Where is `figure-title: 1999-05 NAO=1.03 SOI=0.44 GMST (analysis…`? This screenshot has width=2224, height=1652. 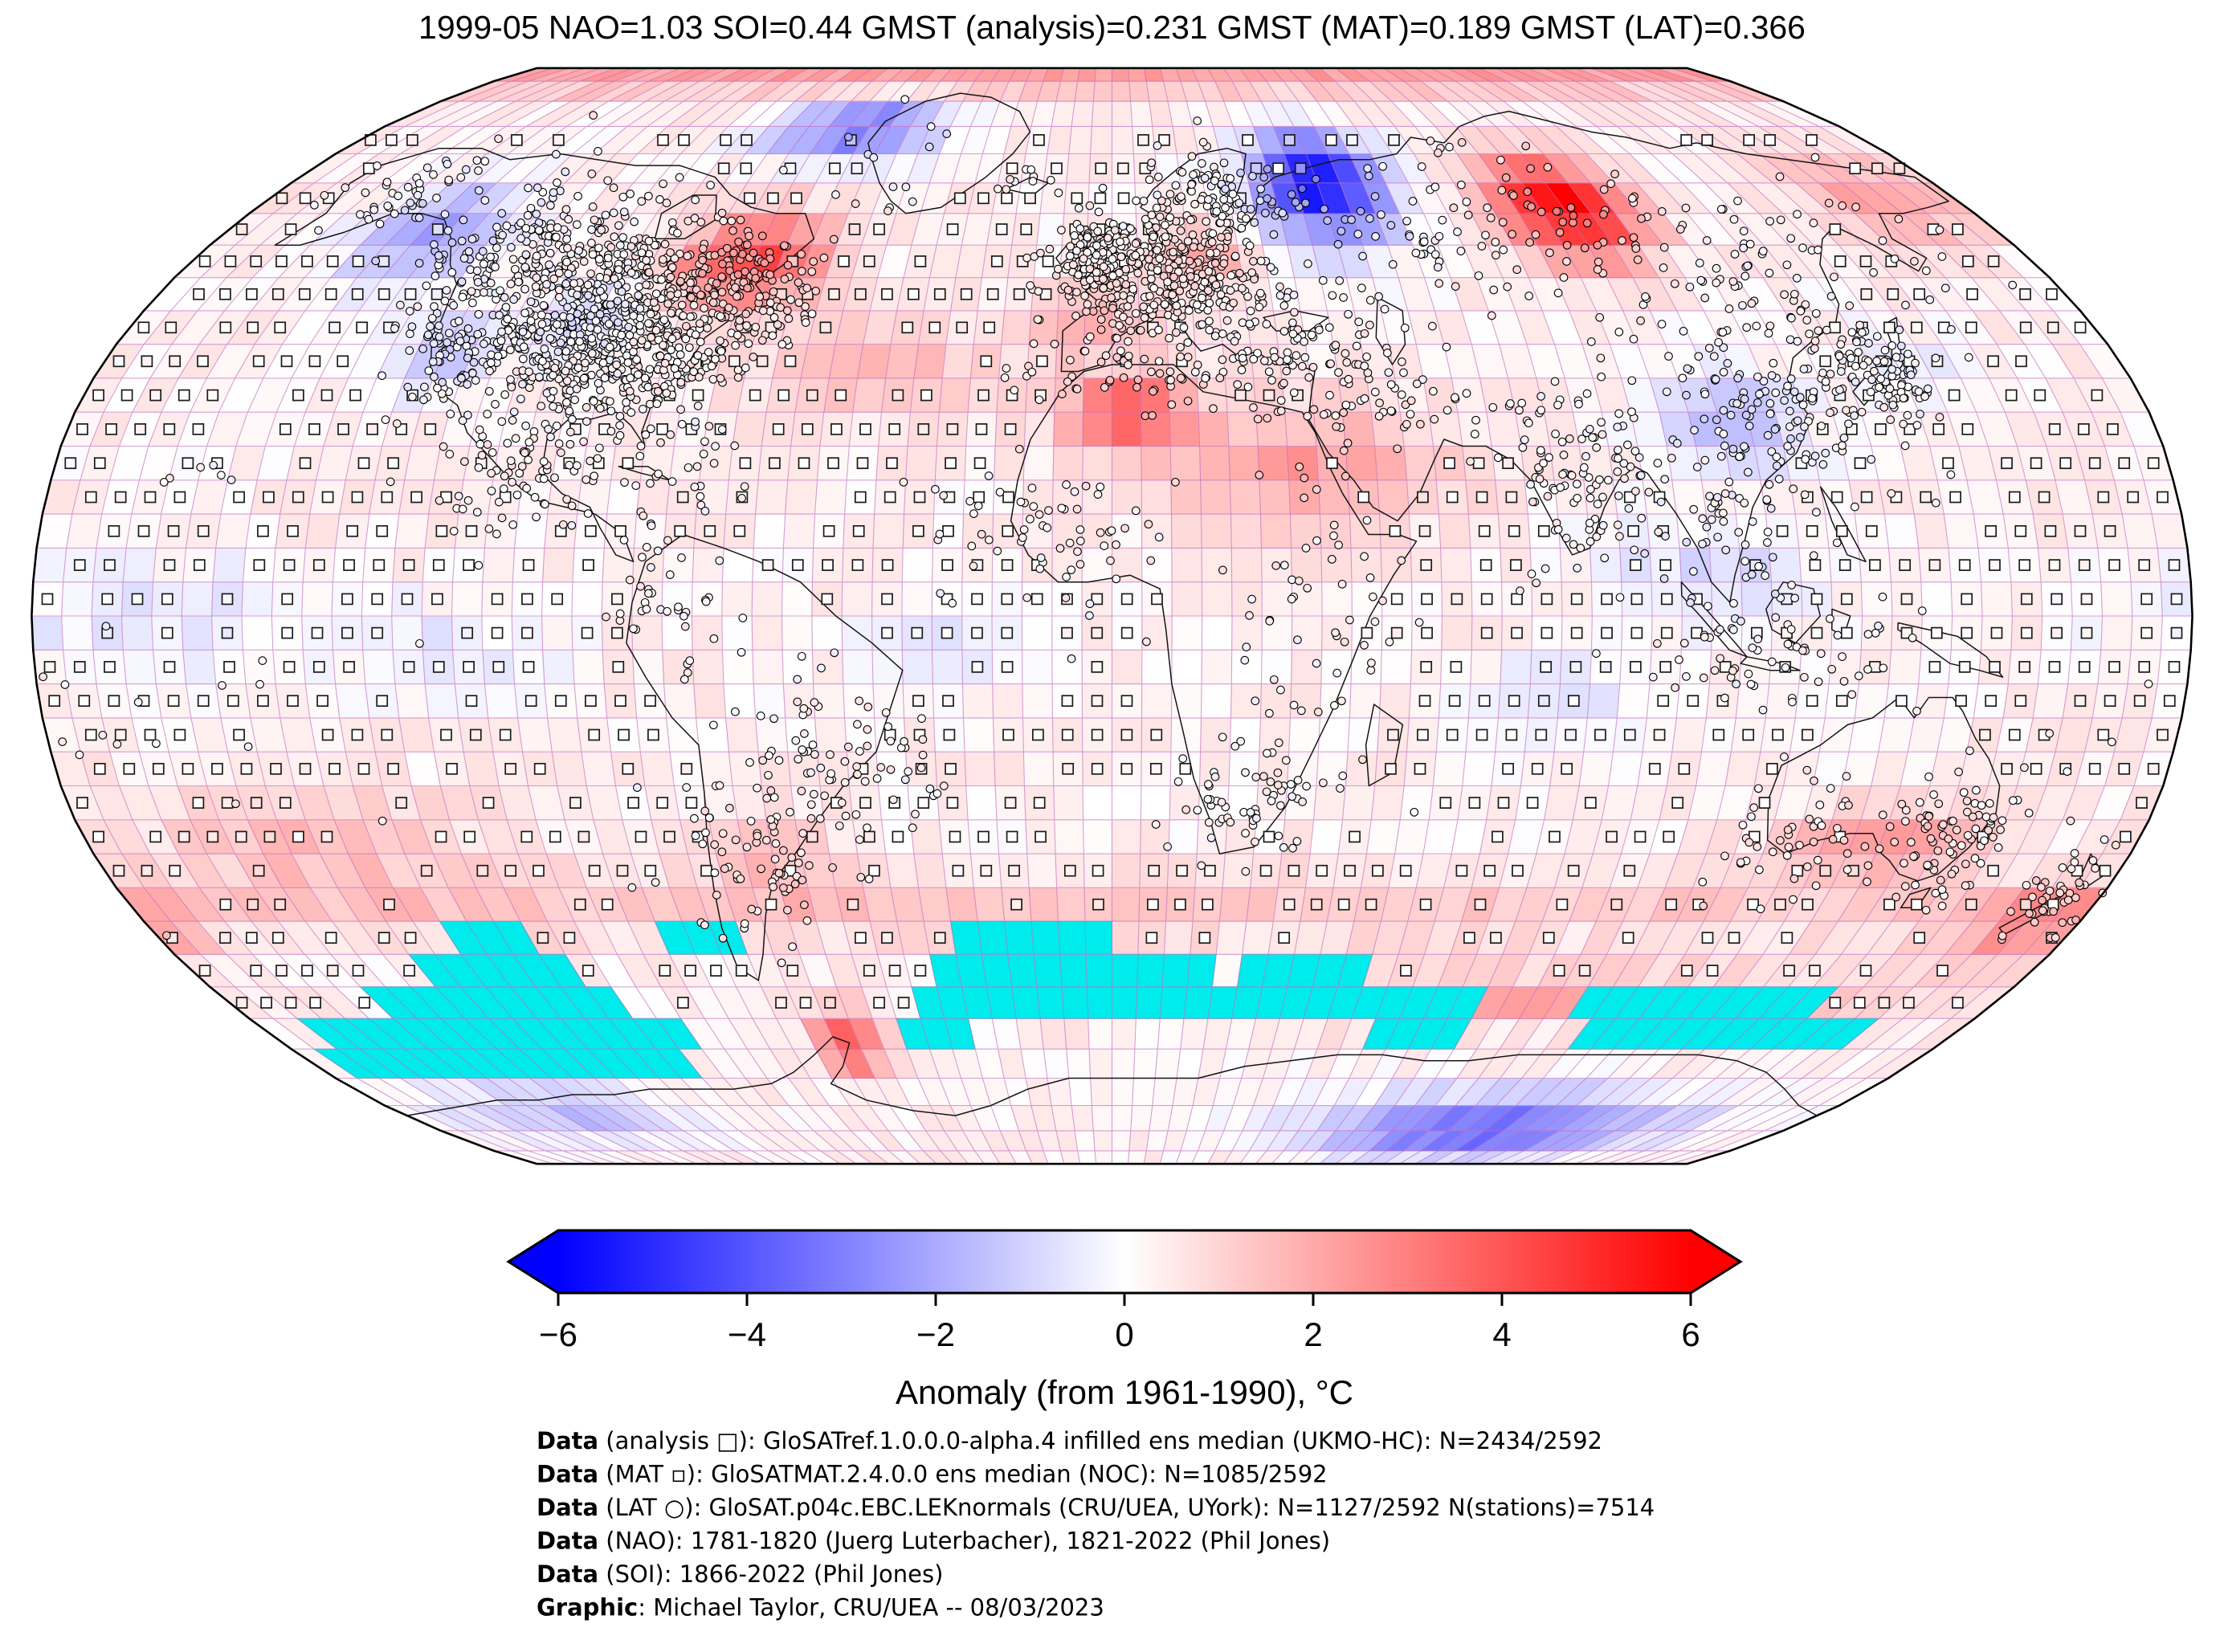
figure-title: 1999-05 NAO=1.03 SOI=0.44 GMST (analysis… is located at coordinates (1112, 27).